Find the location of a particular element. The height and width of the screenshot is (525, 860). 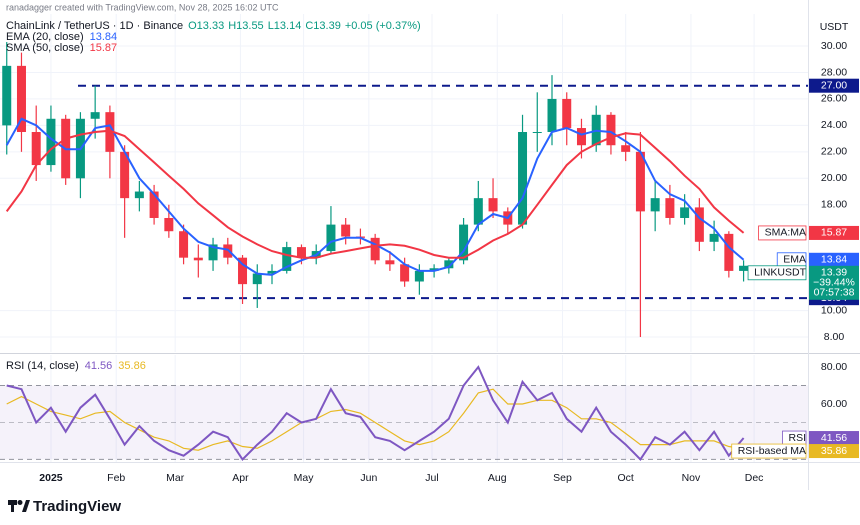

price-tag-name: LINKUSDT is located at coordinates (780, 273).